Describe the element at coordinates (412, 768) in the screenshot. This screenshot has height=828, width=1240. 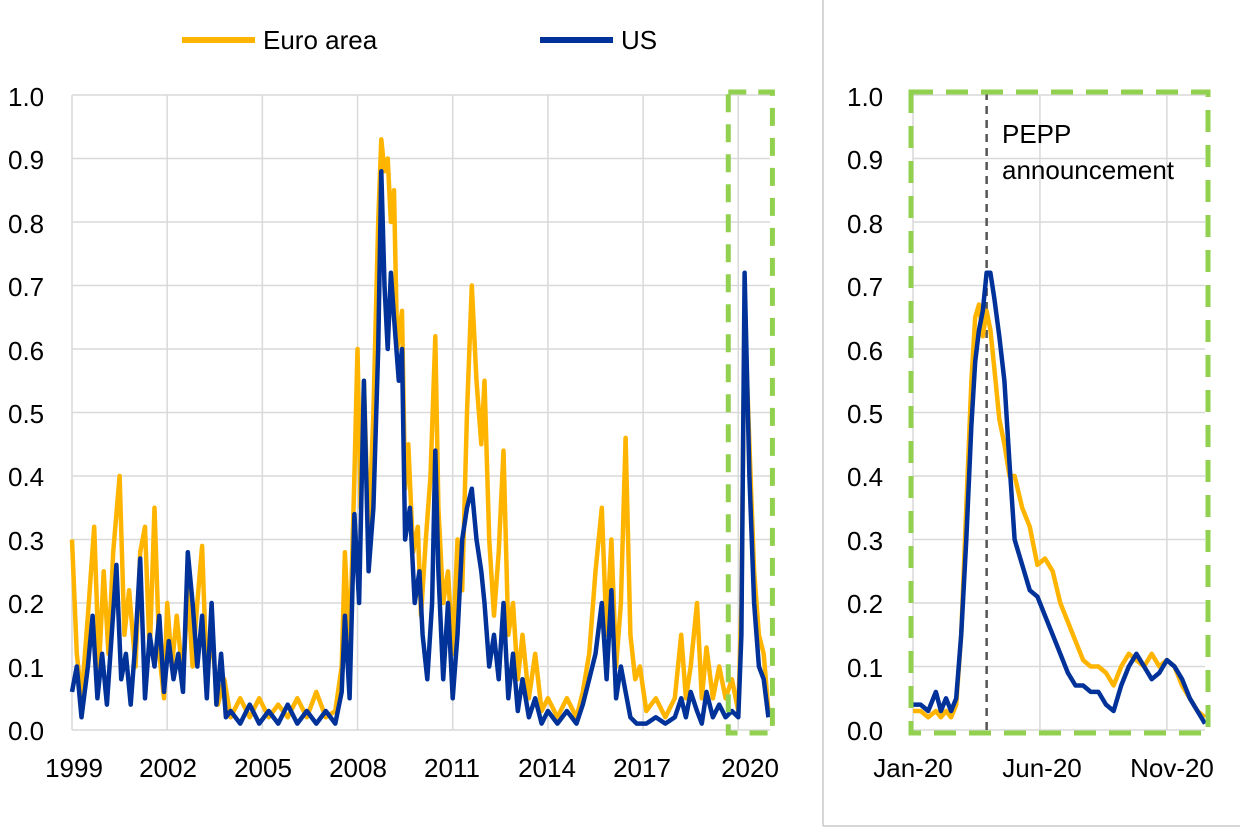
I see `main-x-axis-labels: 1999 2002 2005 2008 2011 2014 2017 2020` at that location.